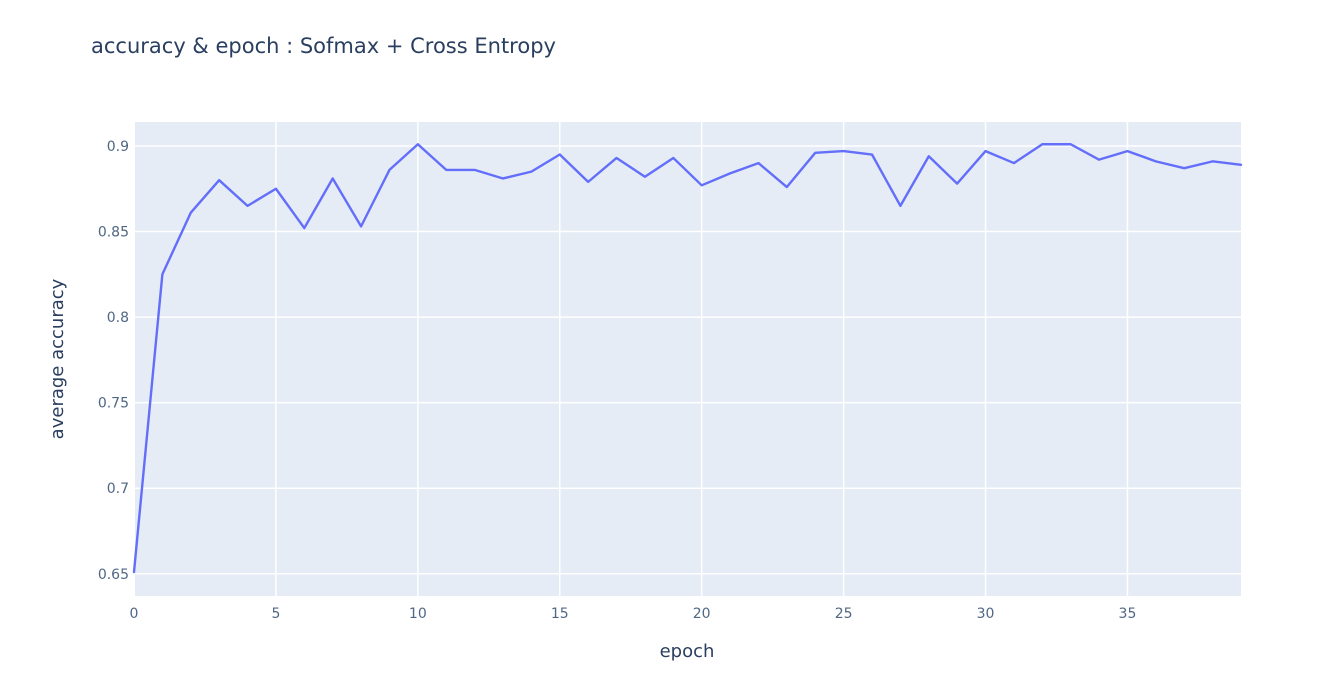  I want to click on y-tick-labels: 0.65 0.7 0.75 0.8 0.85 0.9, so click(113, 361).